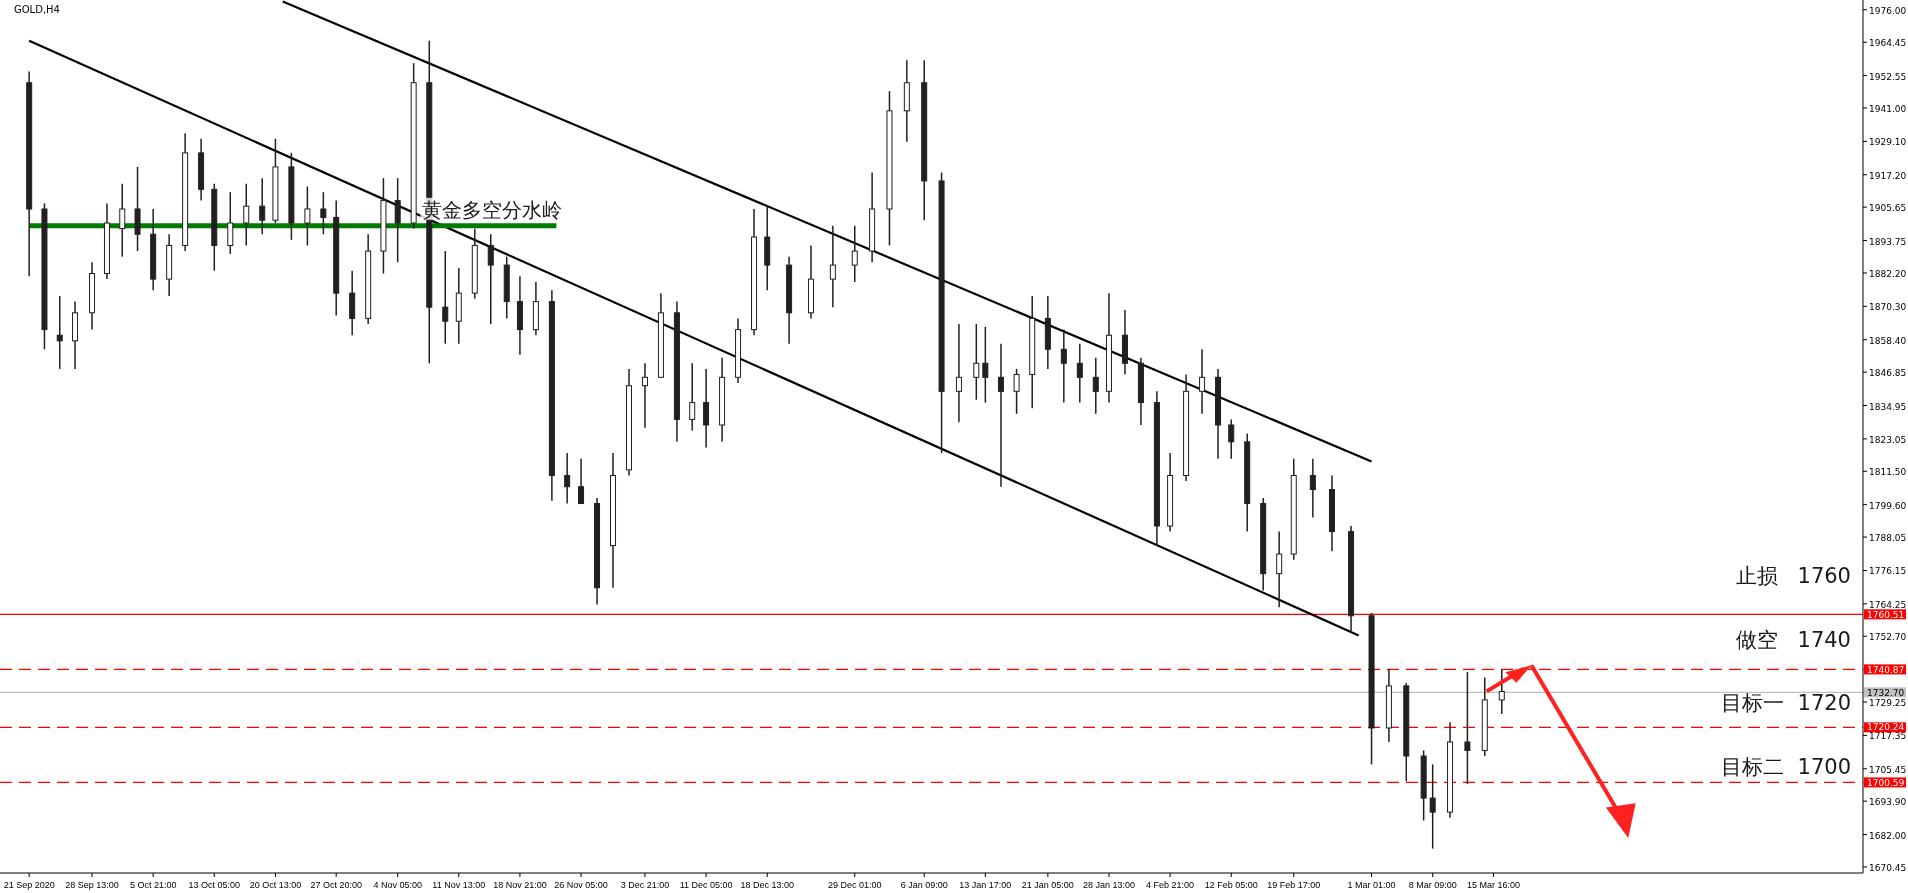 The width and height of the screenshot is (1908, 893). Describe the element at coordinates (1888, 373) in the screenshot. I see `y-tick-label: 1846.85` at that location.